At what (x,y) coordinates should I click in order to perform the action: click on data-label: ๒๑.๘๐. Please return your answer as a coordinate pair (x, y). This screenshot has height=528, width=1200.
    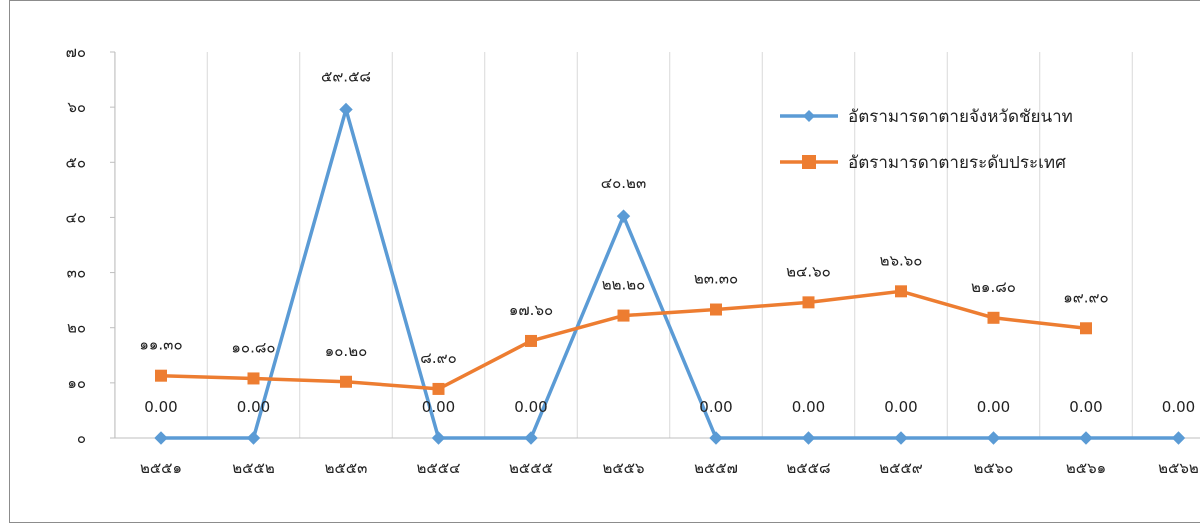
    Looking at the image, I should click on (993, 287).